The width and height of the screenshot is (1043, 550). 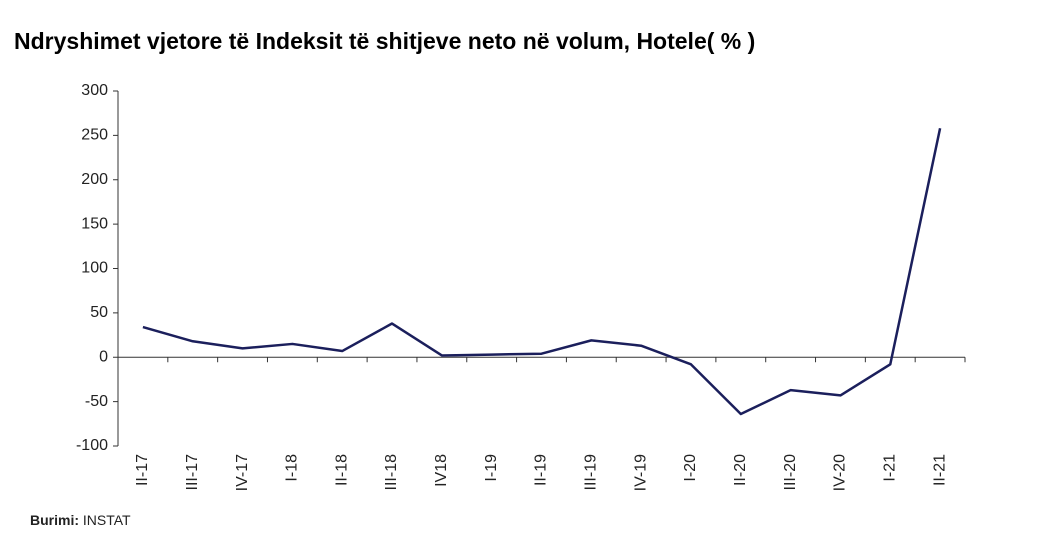 What do you see at coordinates (103, 356) in the screenshot?
I see `y-tick-label: 0` at bounding box center [103, 356].